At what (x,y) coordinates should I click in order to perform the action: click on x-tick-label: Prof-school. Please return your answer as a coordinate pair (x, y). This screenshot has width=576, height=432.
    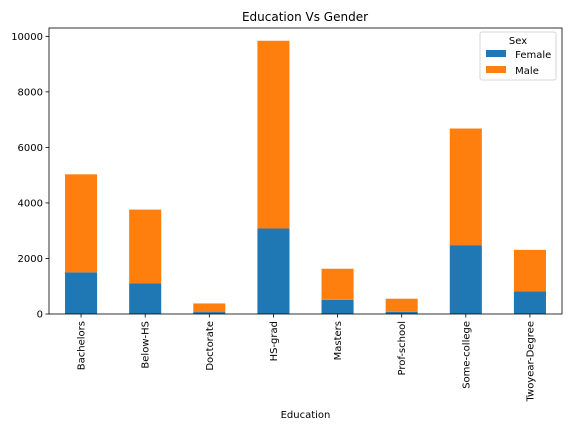
    Looking at the image, I should click on (402, 348).